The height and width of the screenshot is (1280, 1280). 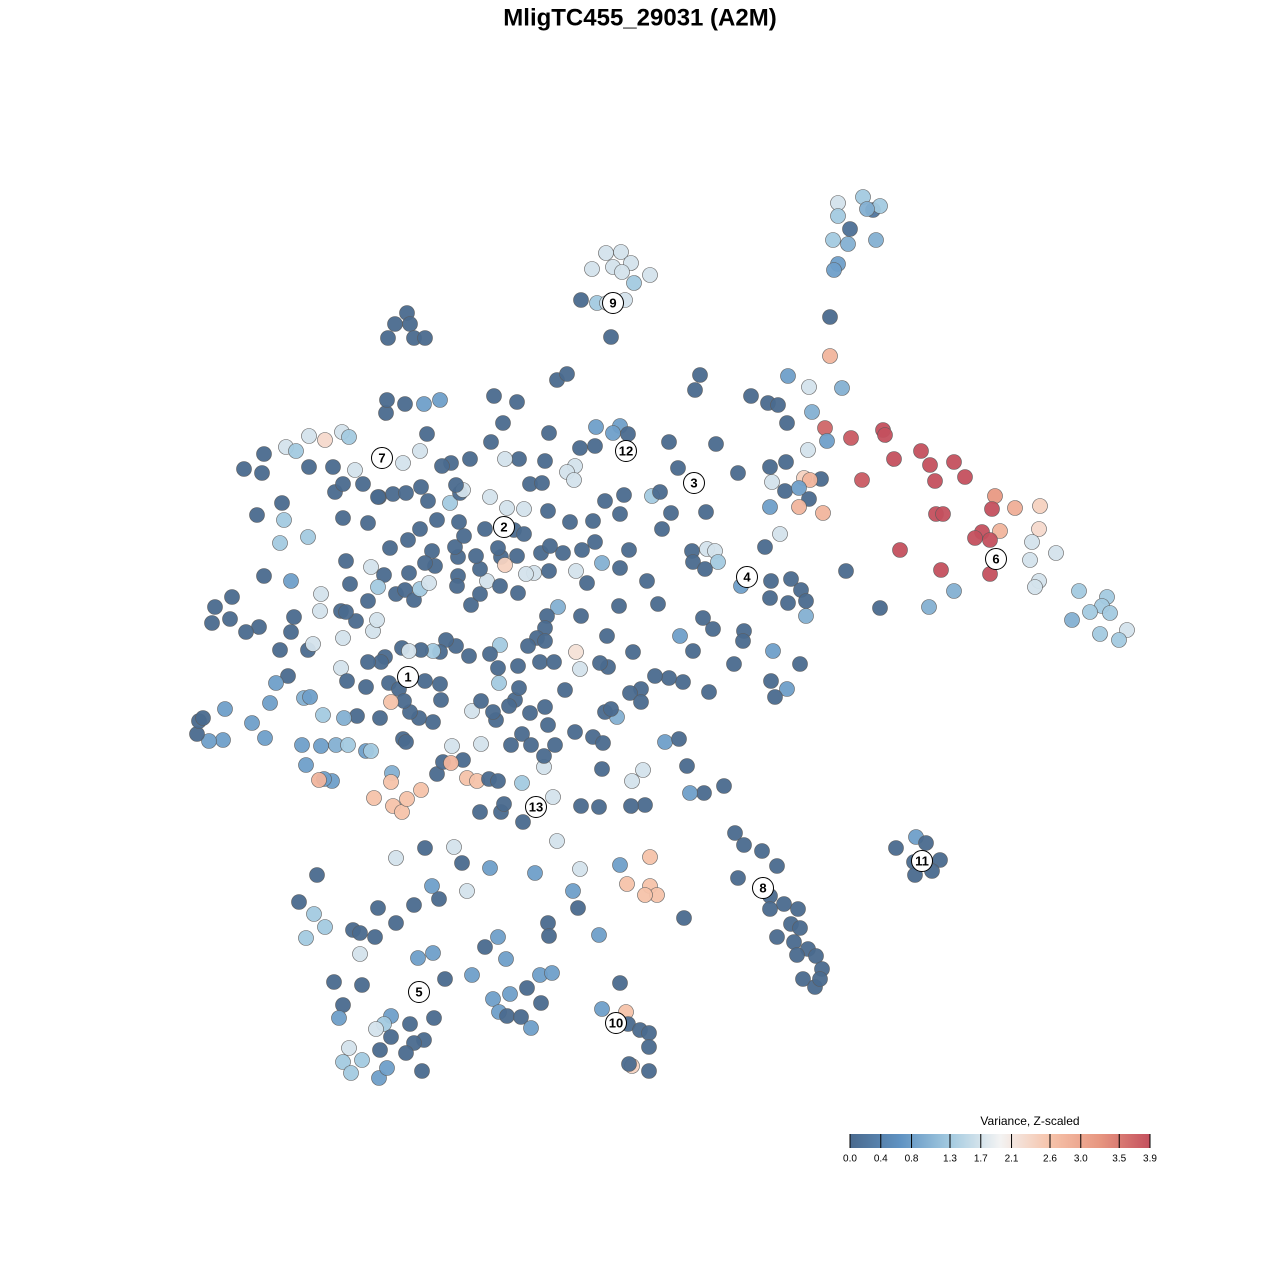 What do you see at coordinates (639, 17) in the screenshot?
I see `chart-title: MligTC455_29031 (A2M)` at bounding box center [639, 17].